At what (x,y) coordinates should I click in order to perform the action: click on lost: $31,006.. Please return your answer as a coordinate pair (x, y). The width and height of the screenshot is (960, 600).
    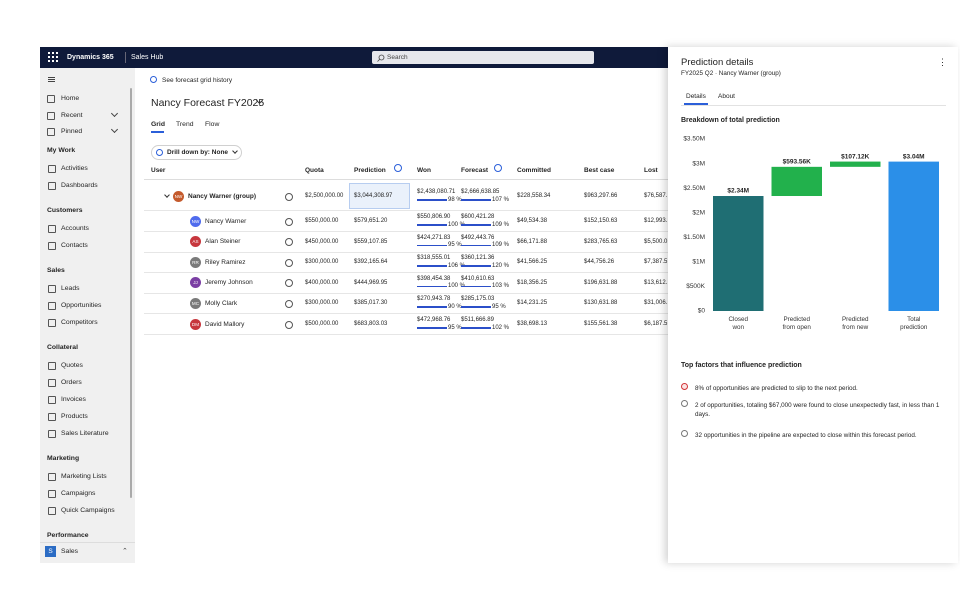
    Looking at the image, I should click on (656, 303).